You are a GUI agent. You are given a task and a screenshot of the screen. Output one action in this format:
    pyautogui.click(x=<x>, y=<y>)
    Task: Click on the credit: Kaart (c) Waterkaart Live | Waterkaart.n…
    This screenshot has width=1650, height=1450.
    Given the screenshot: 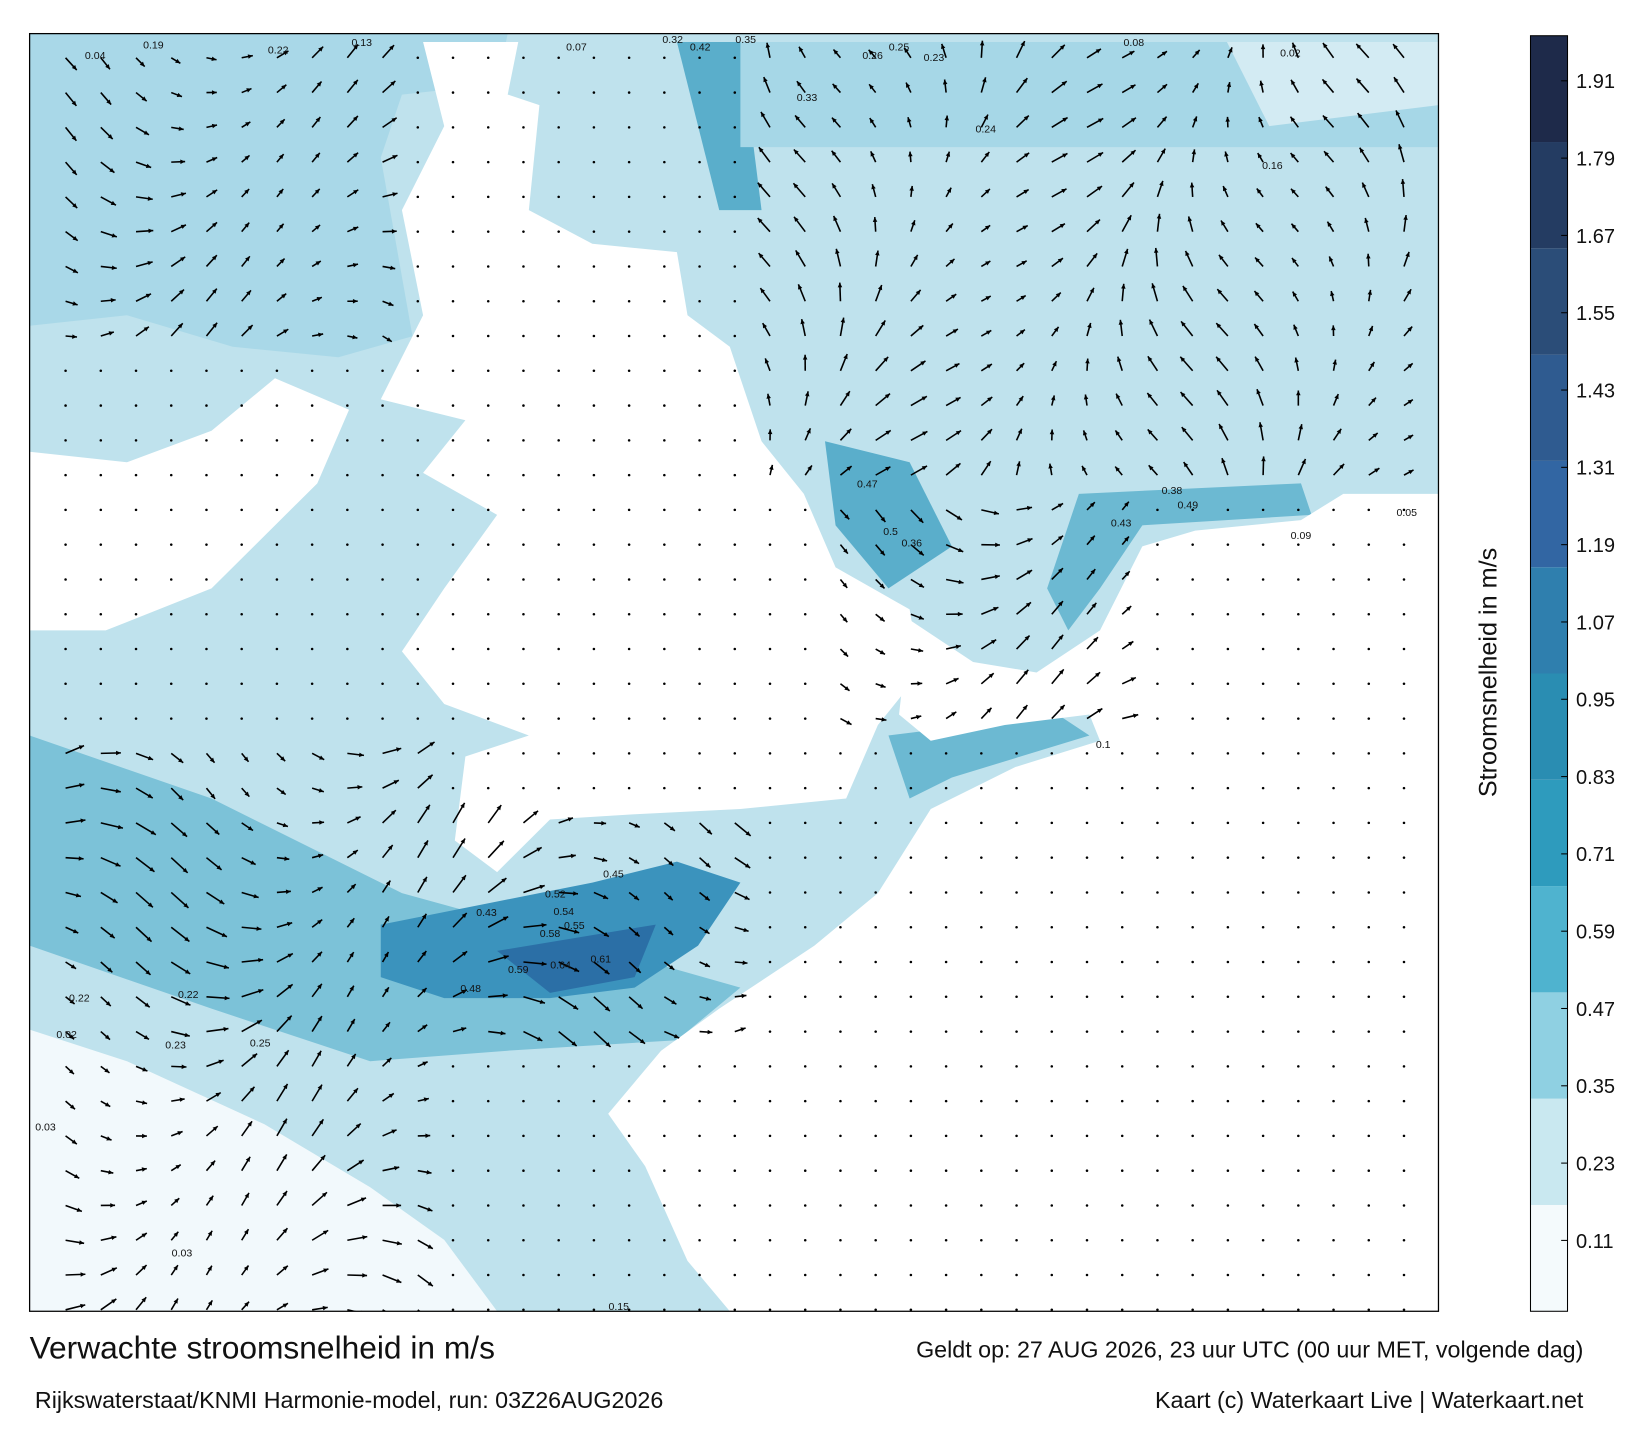 What is the action you would take?
    pyautogui.click(x=1369, y=1400)
    